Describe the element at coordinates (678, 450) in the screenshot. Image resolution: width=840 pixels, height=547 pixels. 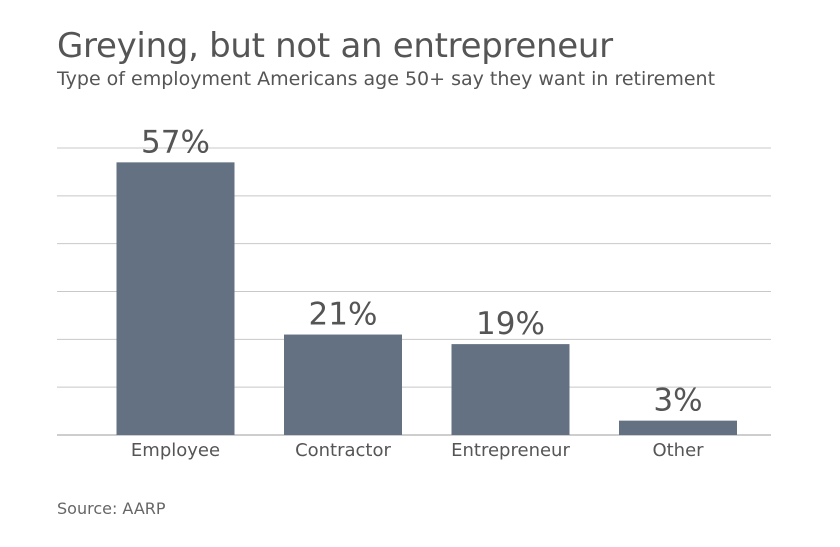
I see `category-label-other: Other` at that location.